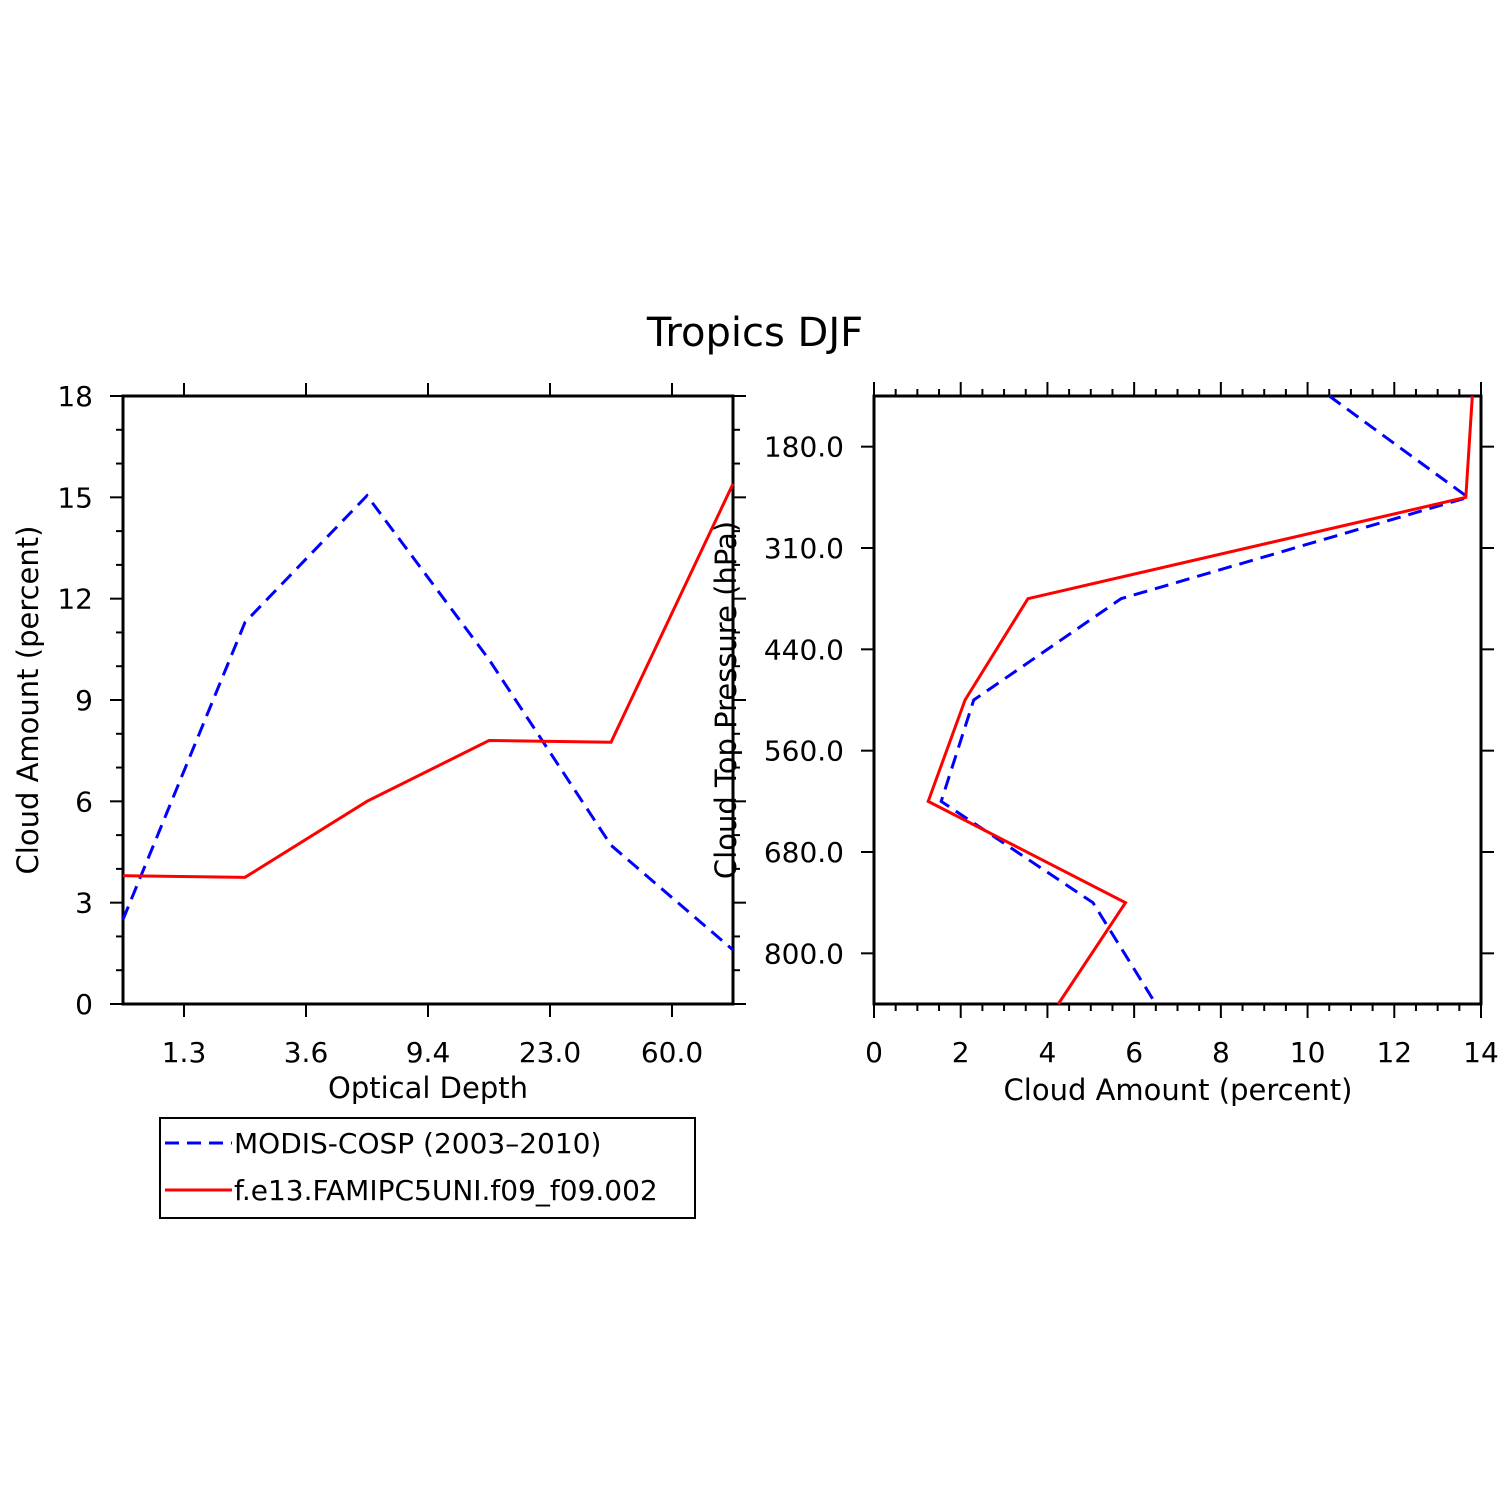  Describe the element at coordinates (1205, 699) in the screenshot. I see `right-series-modis` at that location.